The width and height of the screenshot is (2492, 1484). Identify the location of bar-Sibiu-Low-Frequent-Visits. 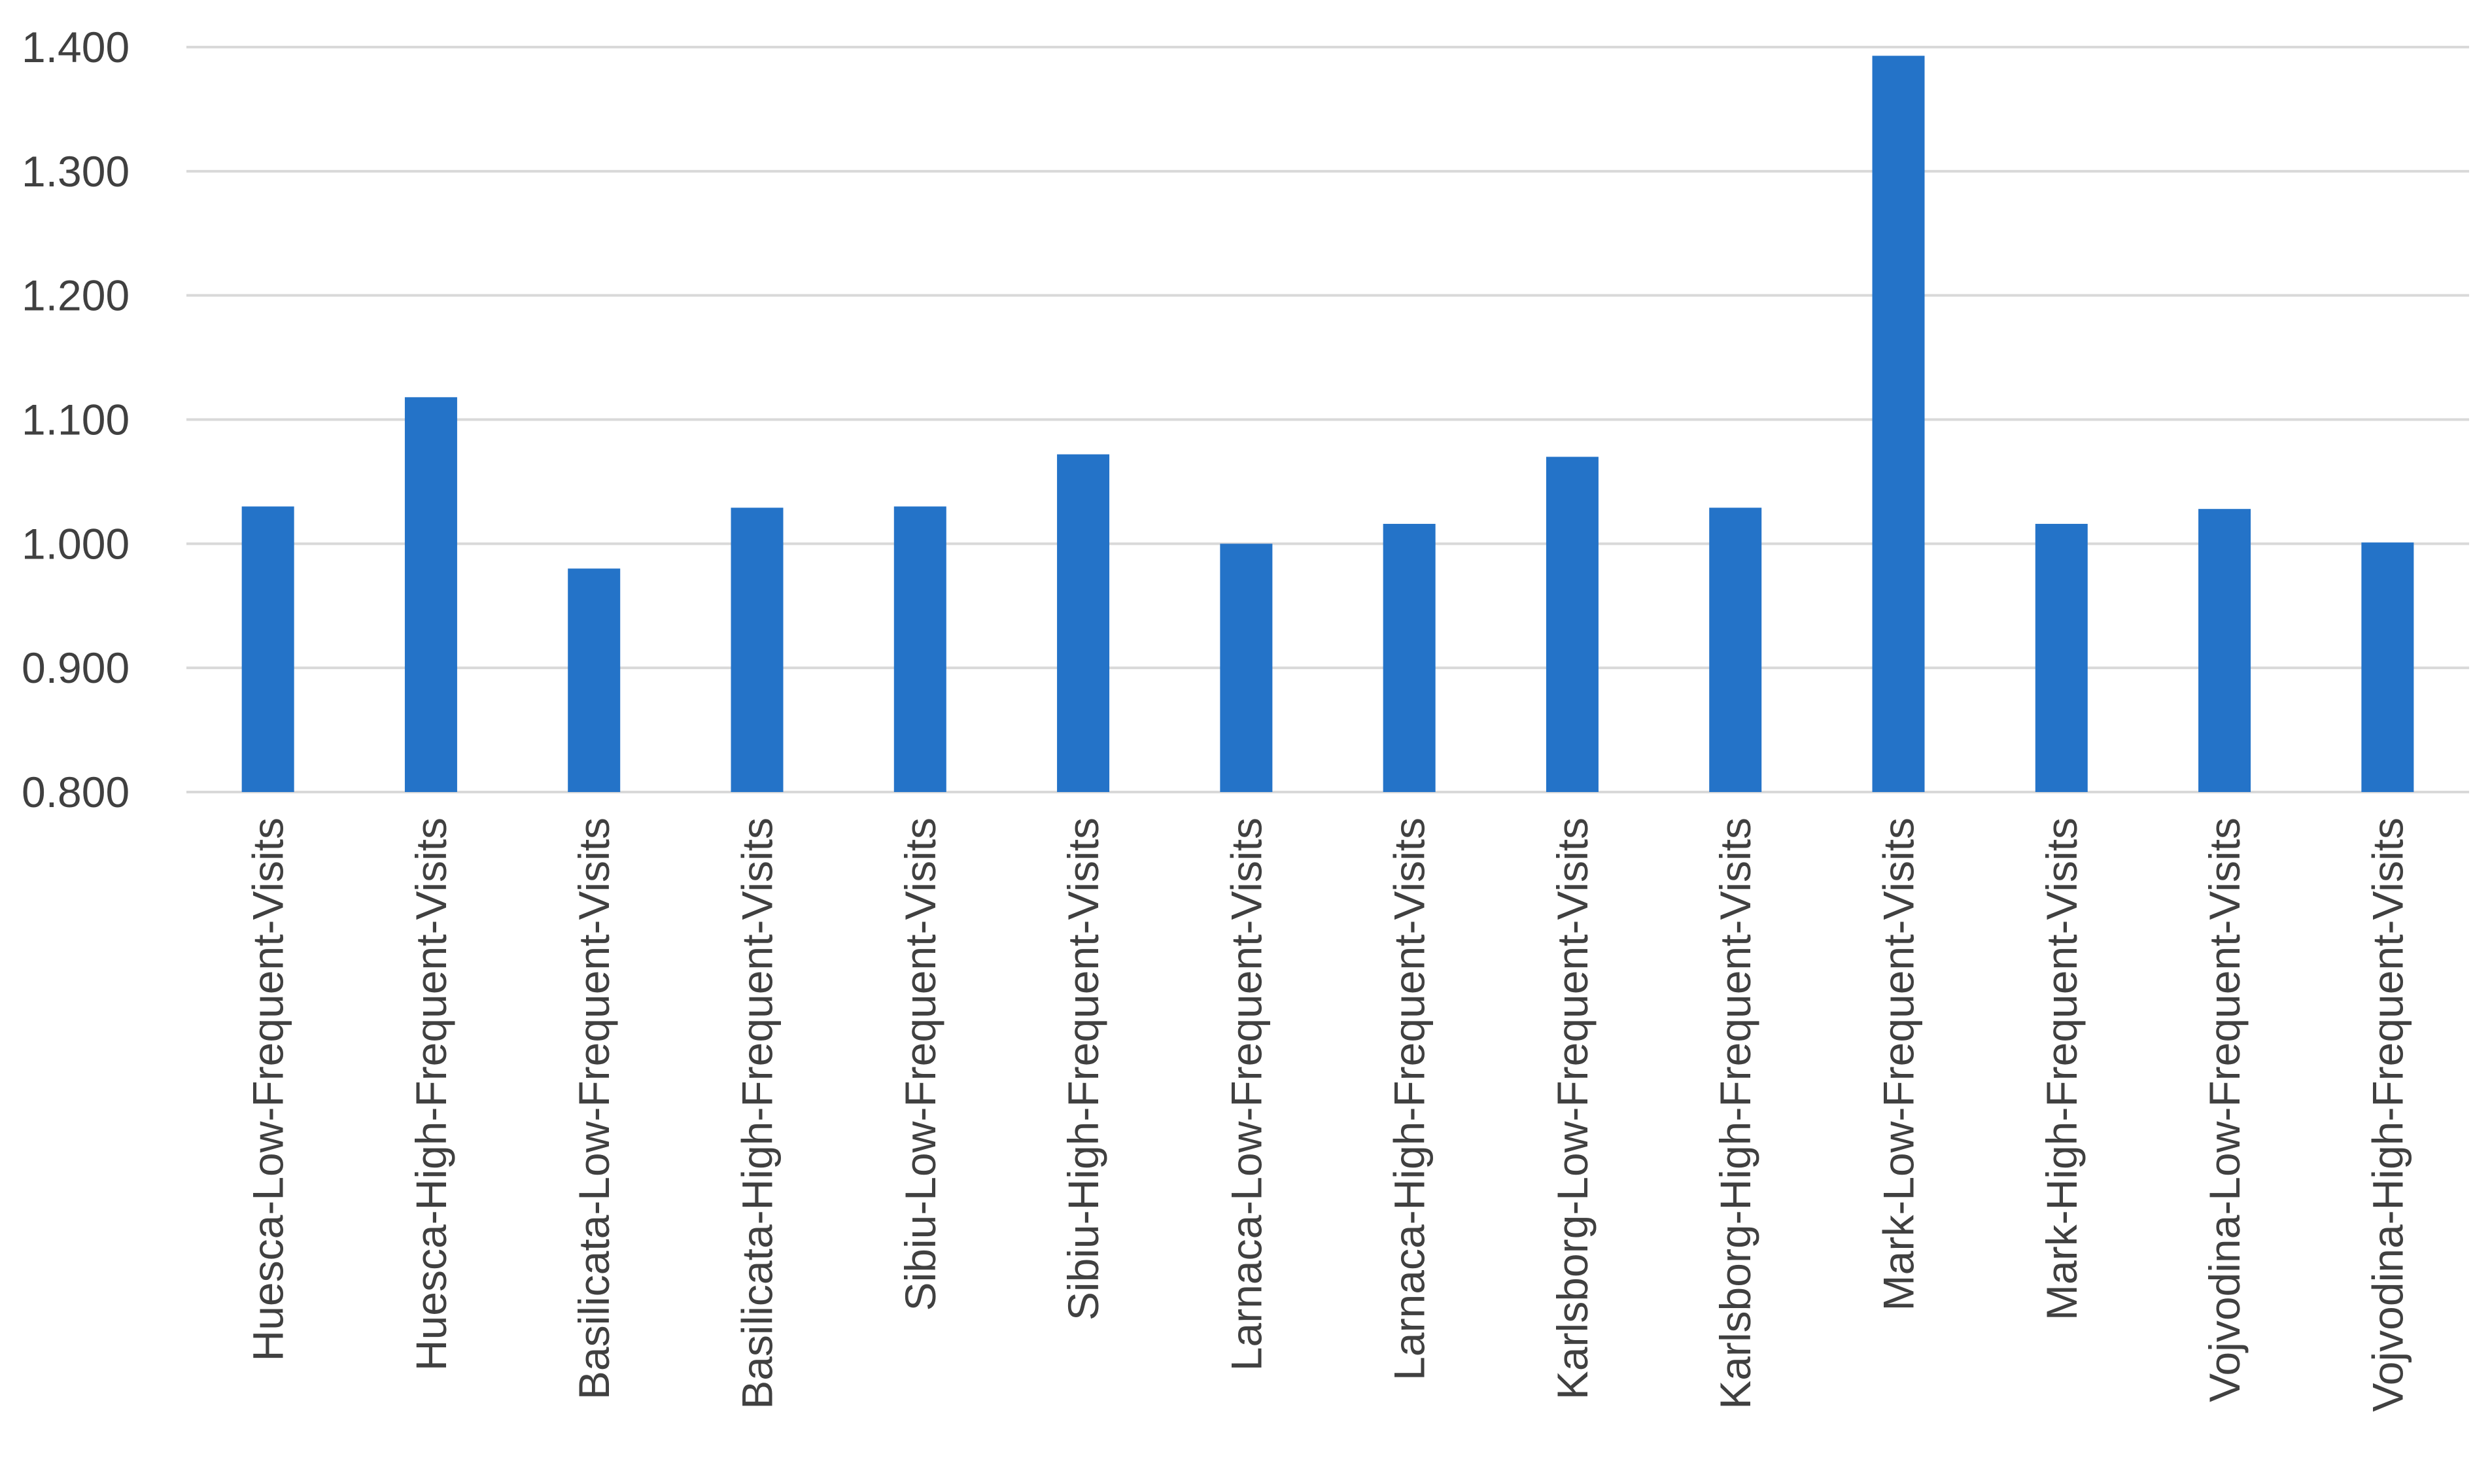
(919, 649).